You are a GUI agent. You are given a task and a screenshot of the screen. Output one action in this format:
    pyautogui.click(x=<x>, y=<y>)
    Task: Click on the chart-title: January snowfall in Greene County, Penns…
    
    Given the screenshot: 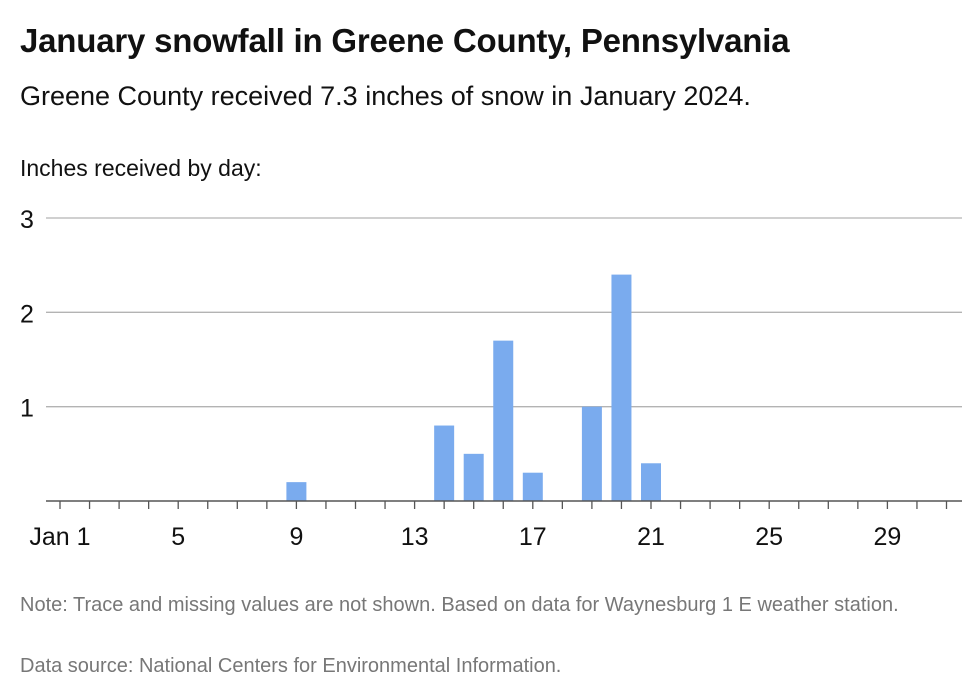 What is the action you would take?
    pyautogui.click(x=405, y=40)
    